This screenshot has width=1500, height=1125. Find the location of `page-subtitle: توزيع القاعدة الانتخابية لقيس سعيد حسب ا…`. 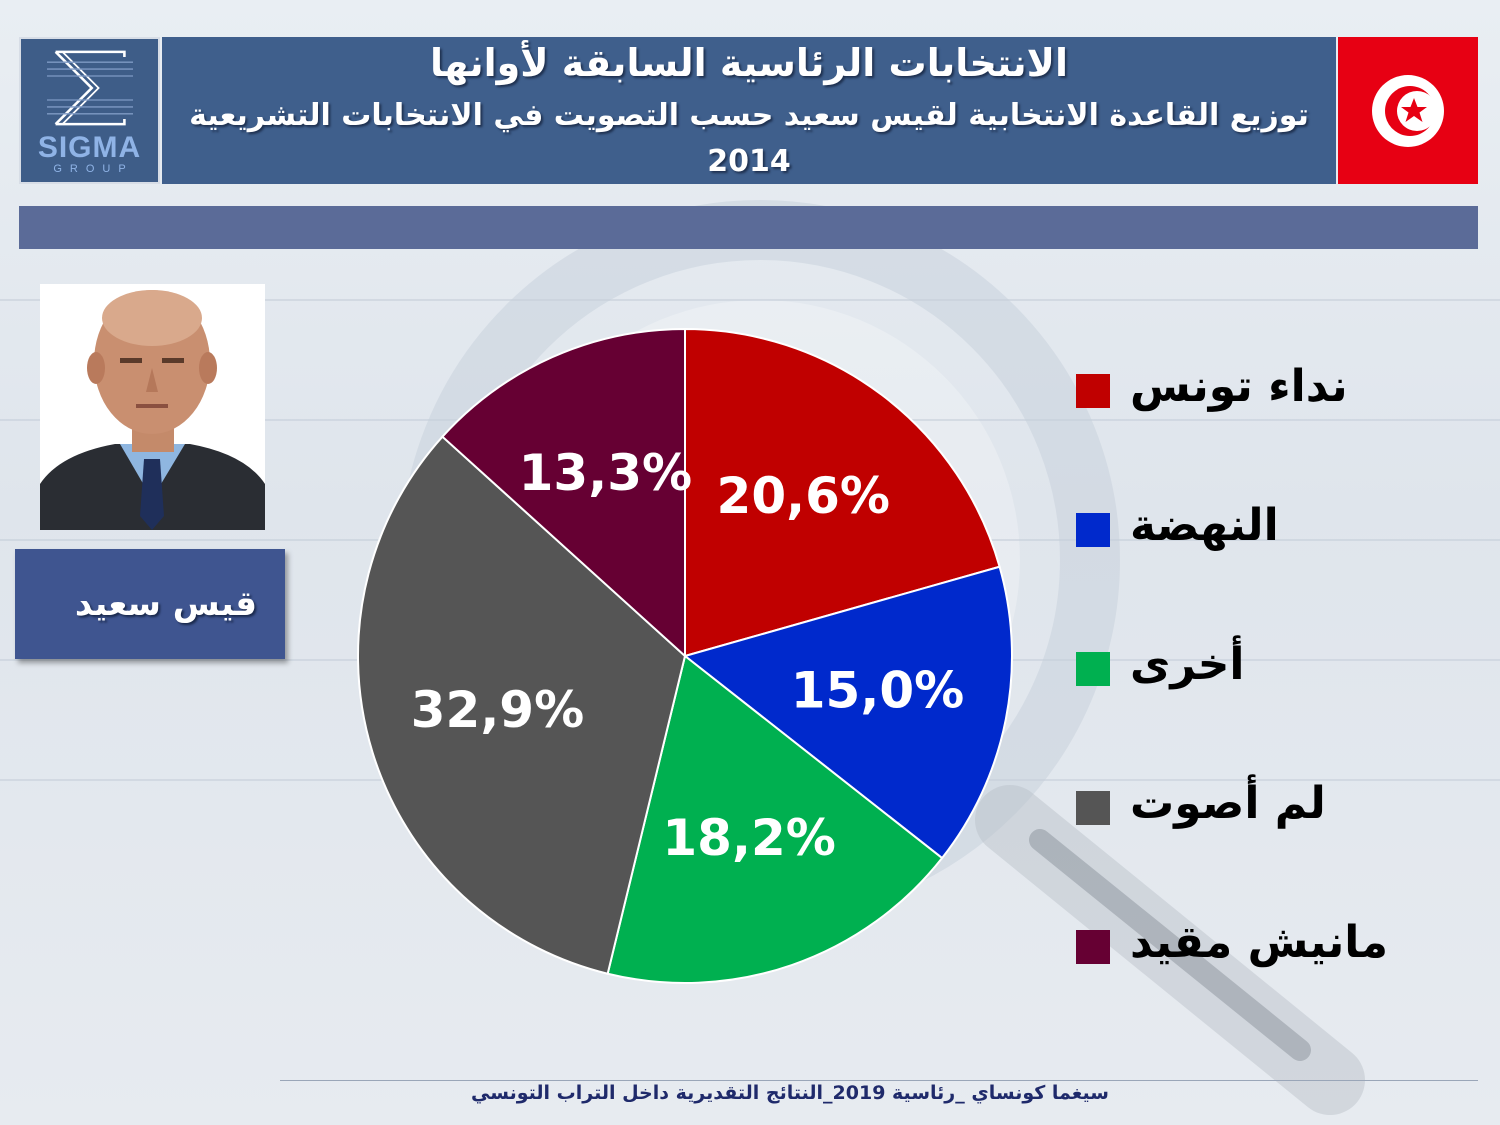

page-subtitle: توزيع القاعدة الانتخابية لقيس سعيد حسب ا… is located at coordinates (749, 138).